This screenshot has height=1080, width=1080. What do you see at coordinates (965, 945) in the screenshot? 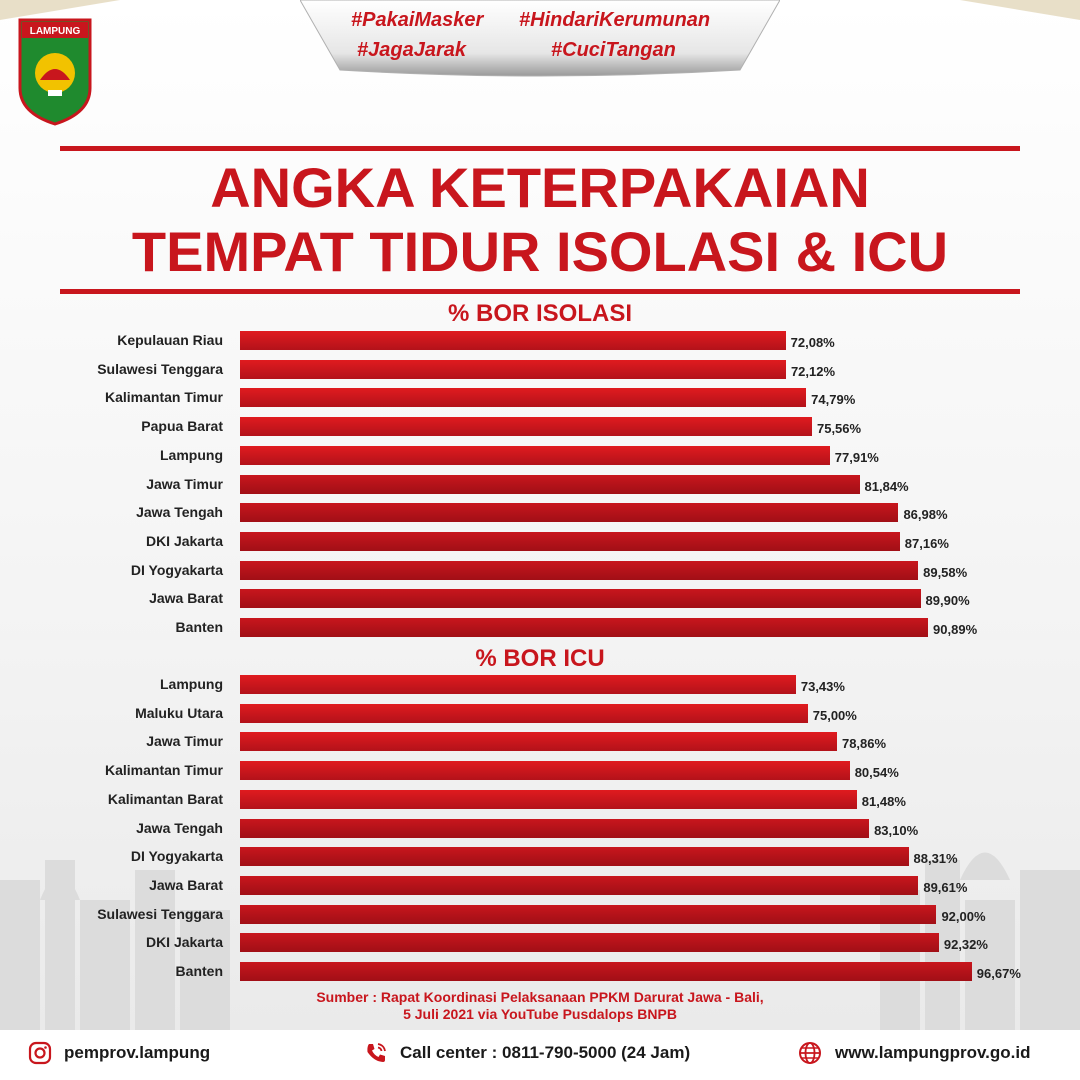
I see `bar-value-label: 92,32%` at bounding box center [965, 945].